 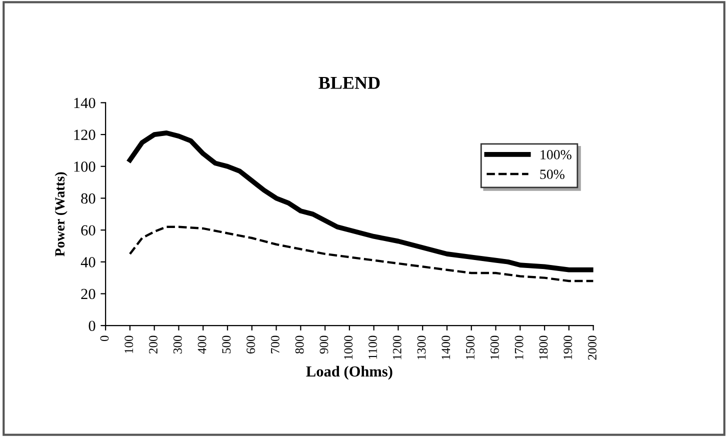 I want to click on y-tick-label: 60, so click(x=88, y=230).